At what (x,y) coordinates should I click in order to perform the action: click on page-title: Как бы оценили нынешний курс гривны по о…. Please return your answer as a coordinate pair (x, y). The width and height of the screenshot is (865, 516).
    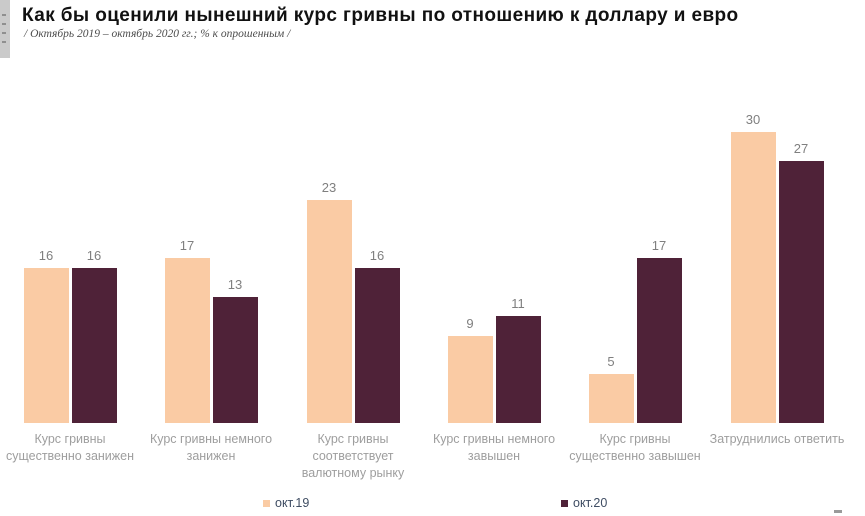
    Looking at the image, I should click on (380, 15).